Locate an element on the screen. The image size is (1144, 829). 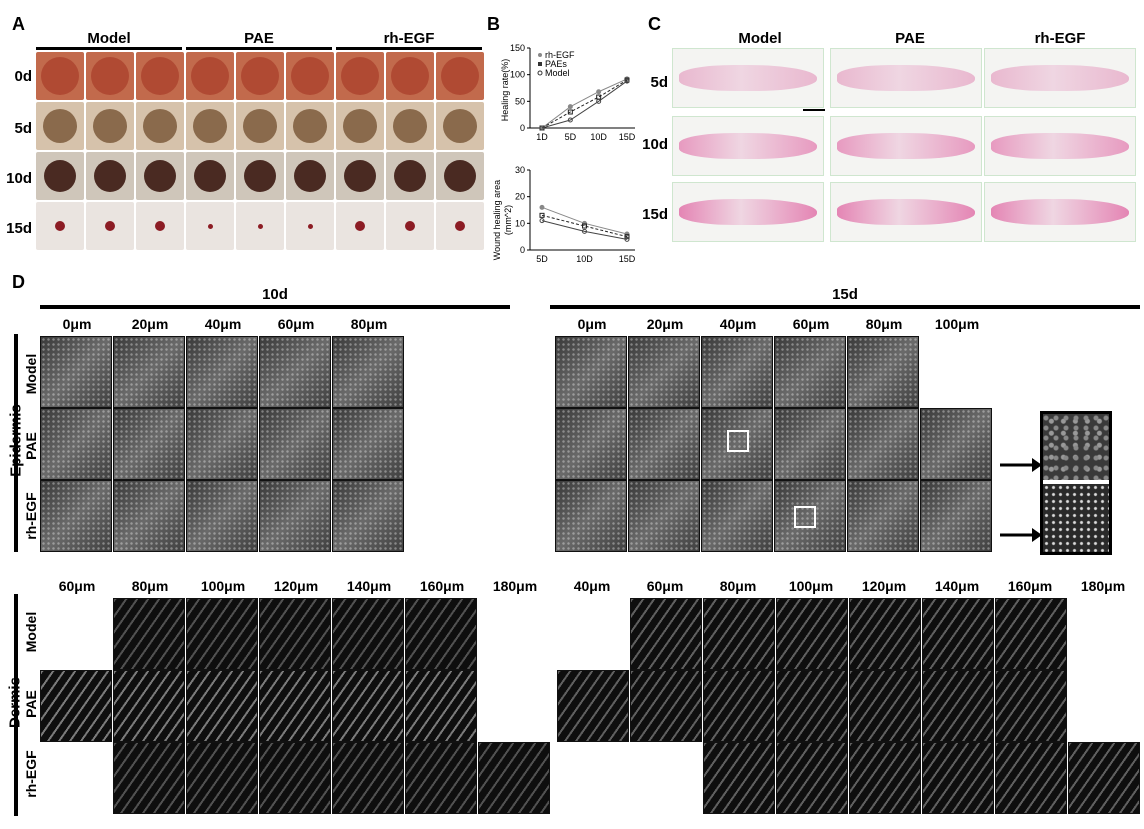
tissue-r0-c0 is located at coordinates (748, 78).